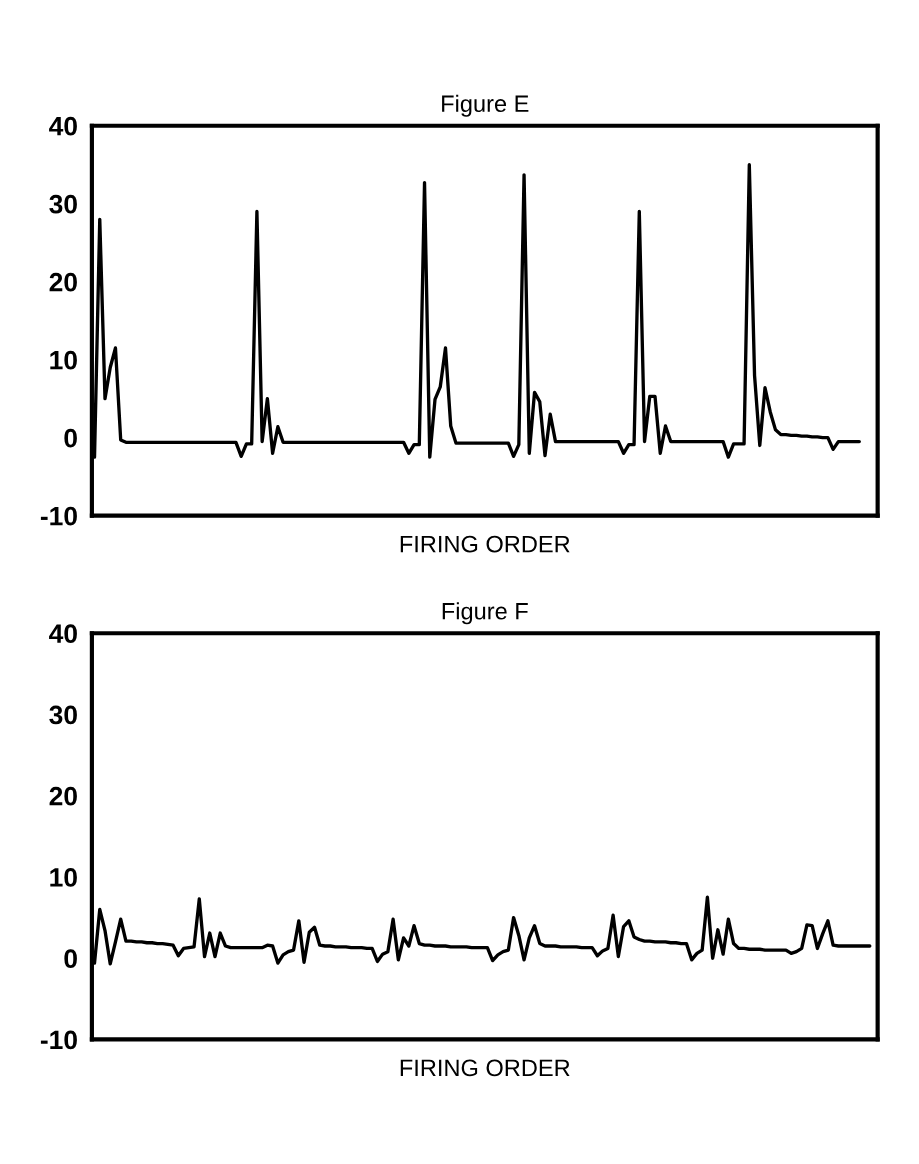 This screenshot has height=1164, width=919. What do you see at coordinates (485, 613) in the screenshot?
I see `chart-title: Figure F` at bounding box center [485, 613].